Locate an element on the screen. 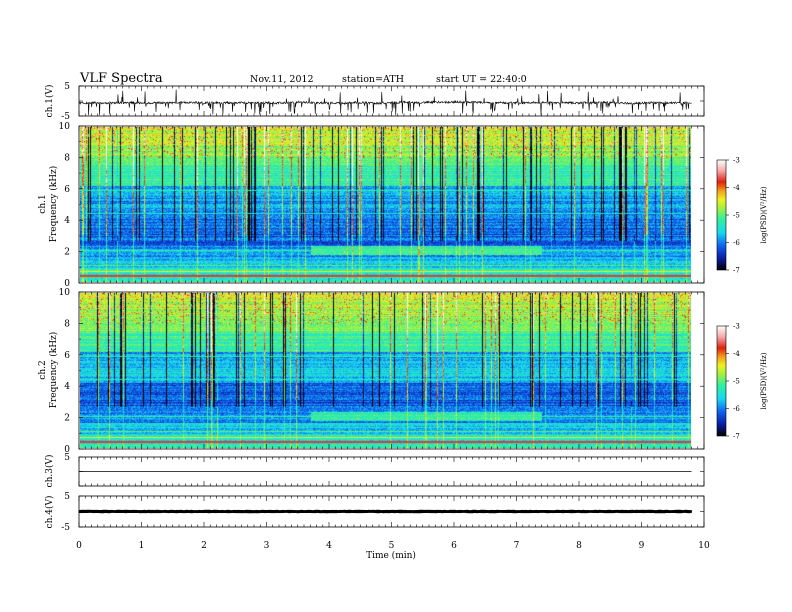  ch2-colorbar-gradient is located at coordinates (721, 381).